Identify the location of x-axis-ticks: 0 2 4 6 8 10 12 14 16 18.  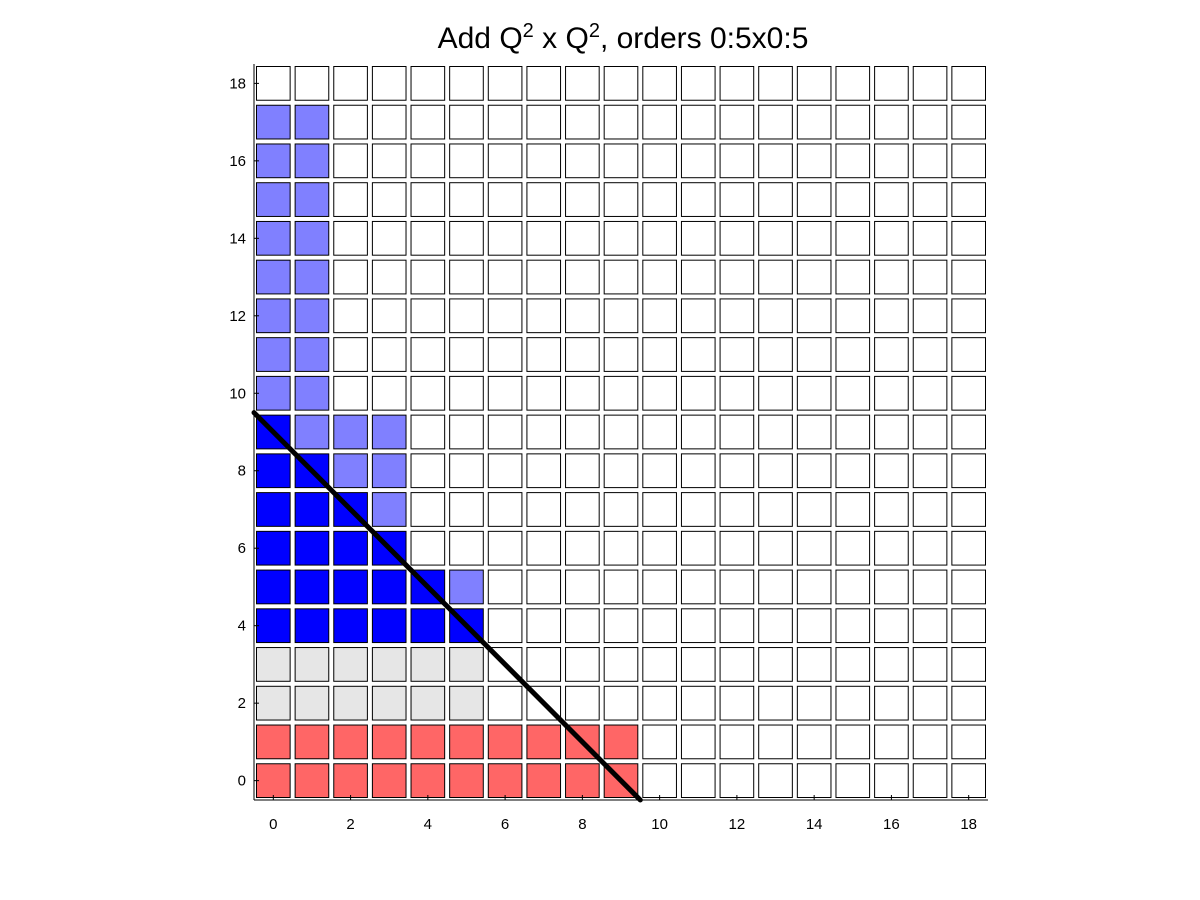
(623, 814).